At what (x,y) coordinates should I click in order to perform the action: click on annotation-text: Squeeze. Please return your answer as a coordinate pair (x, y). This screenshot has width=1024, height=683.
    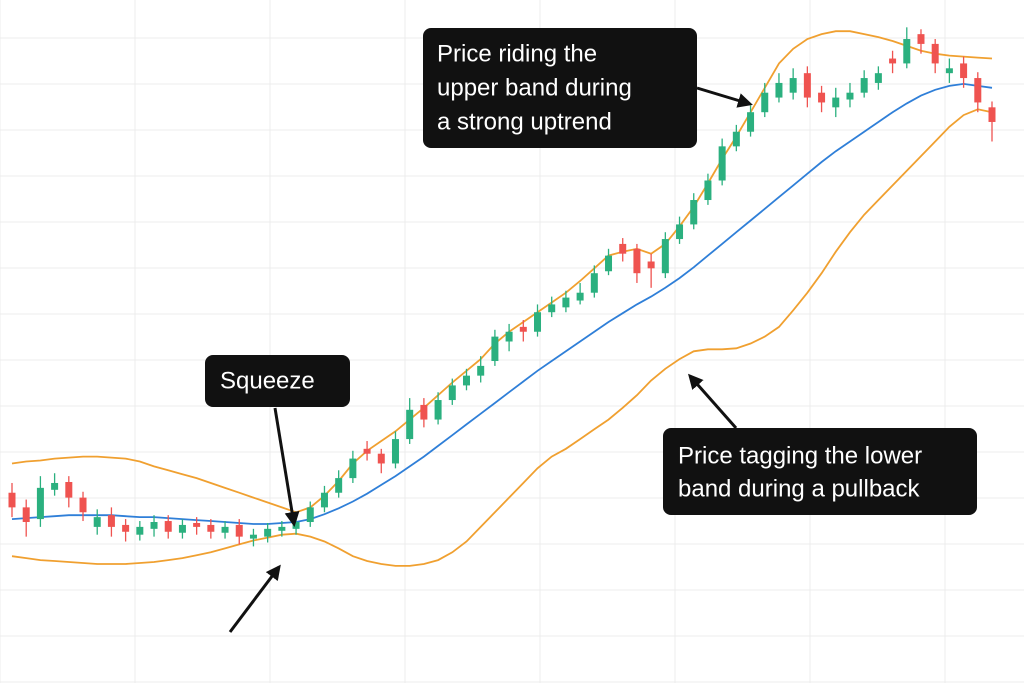
    Looking at the image, I should click on (267, 380).